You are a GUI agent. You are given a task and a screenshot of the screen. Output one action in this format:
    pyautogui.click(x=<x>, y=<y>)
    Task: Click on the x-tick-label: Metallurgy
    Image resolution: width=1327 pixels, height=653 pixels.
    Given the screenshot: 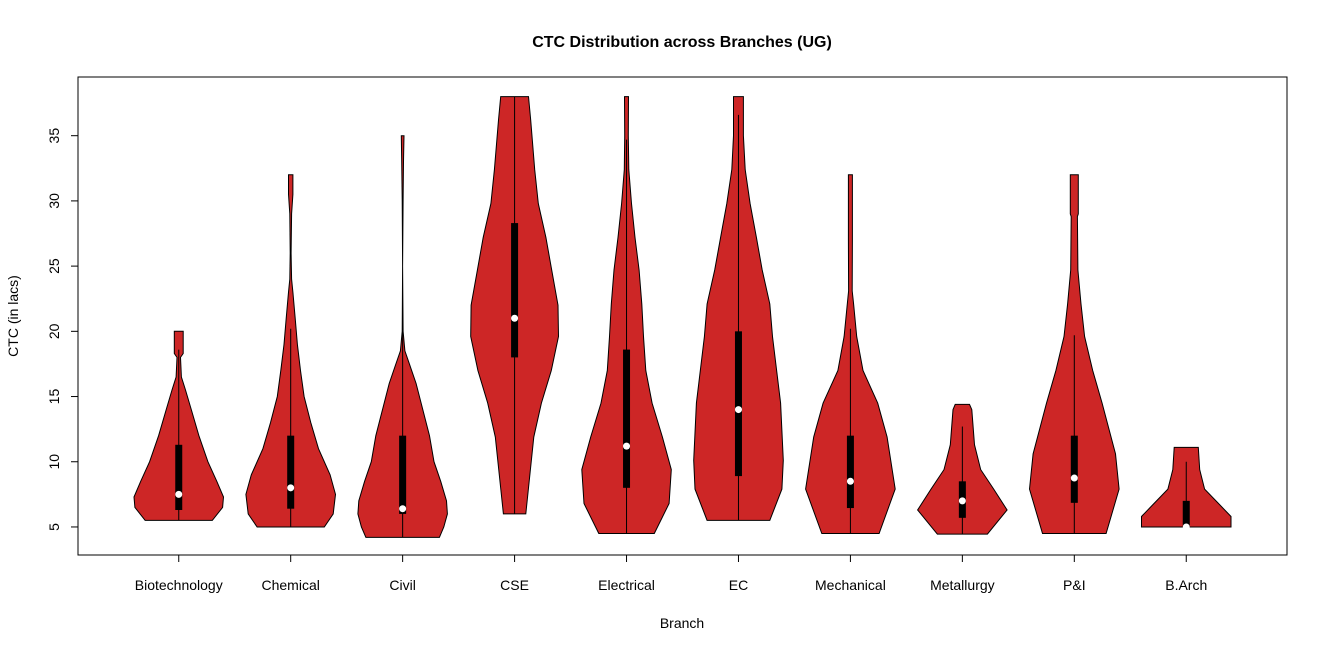 What is the action you would take?
    pyautogui.click(x=962, y=585)
    